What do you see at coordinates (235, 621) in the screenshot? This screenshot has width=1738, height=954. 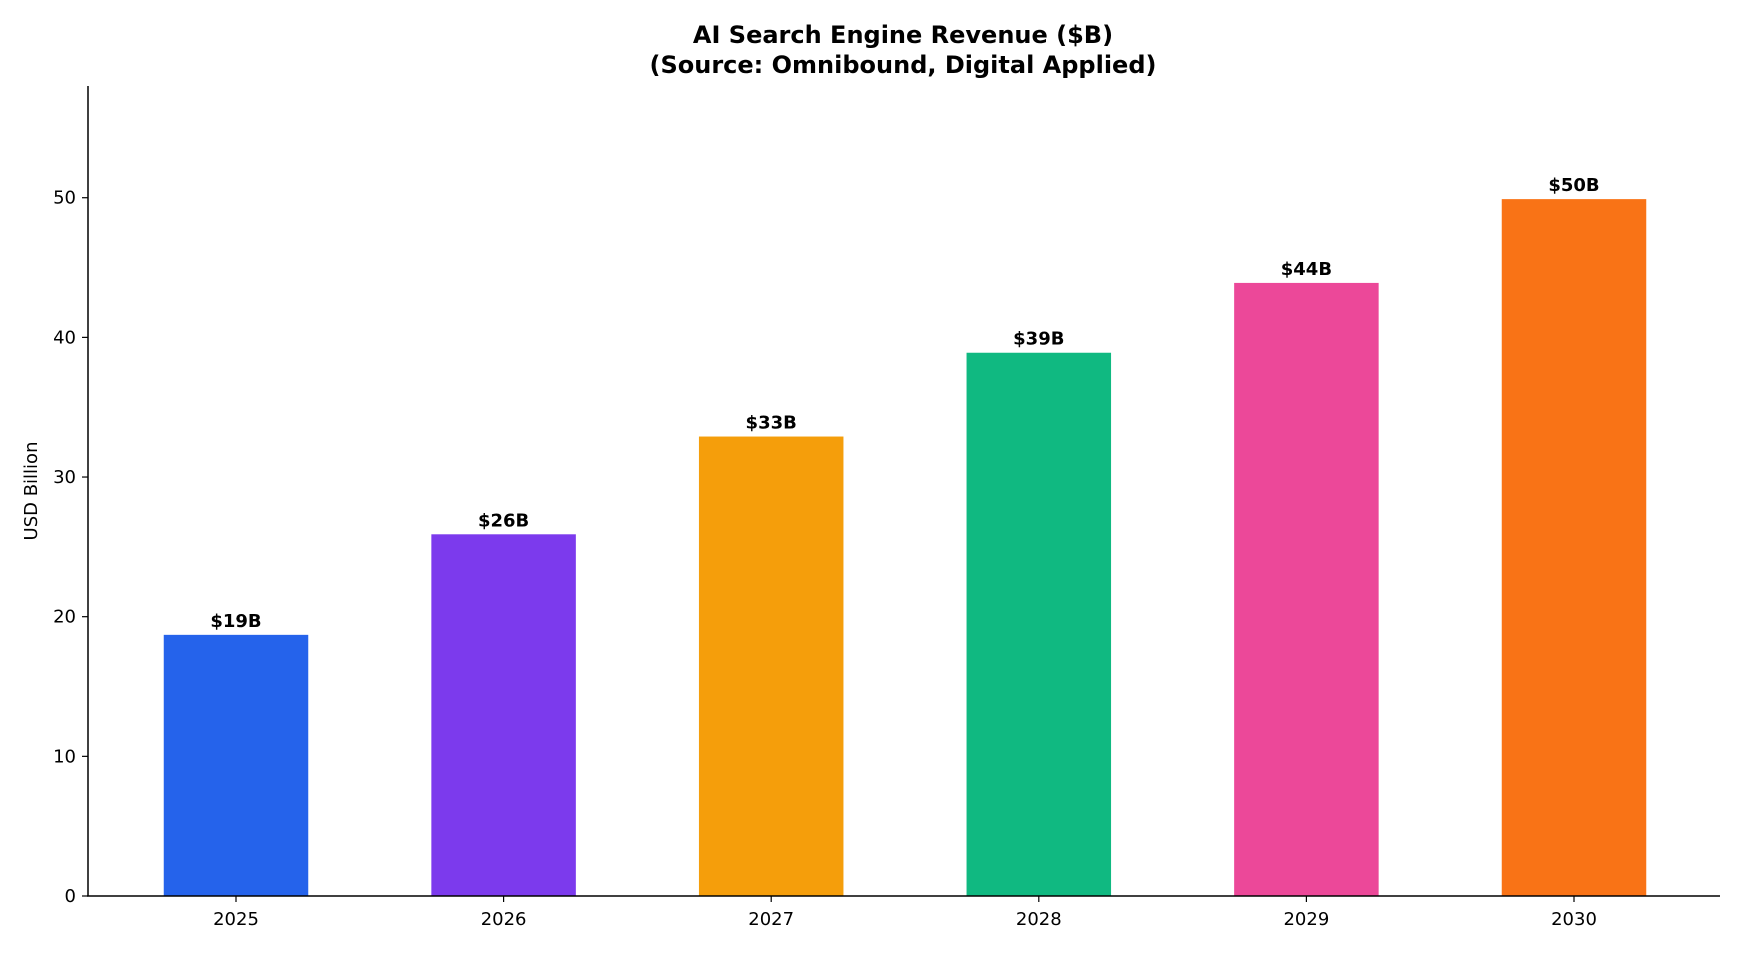 I see `data-label-2025: $19B` at bounding box center [235, 621].